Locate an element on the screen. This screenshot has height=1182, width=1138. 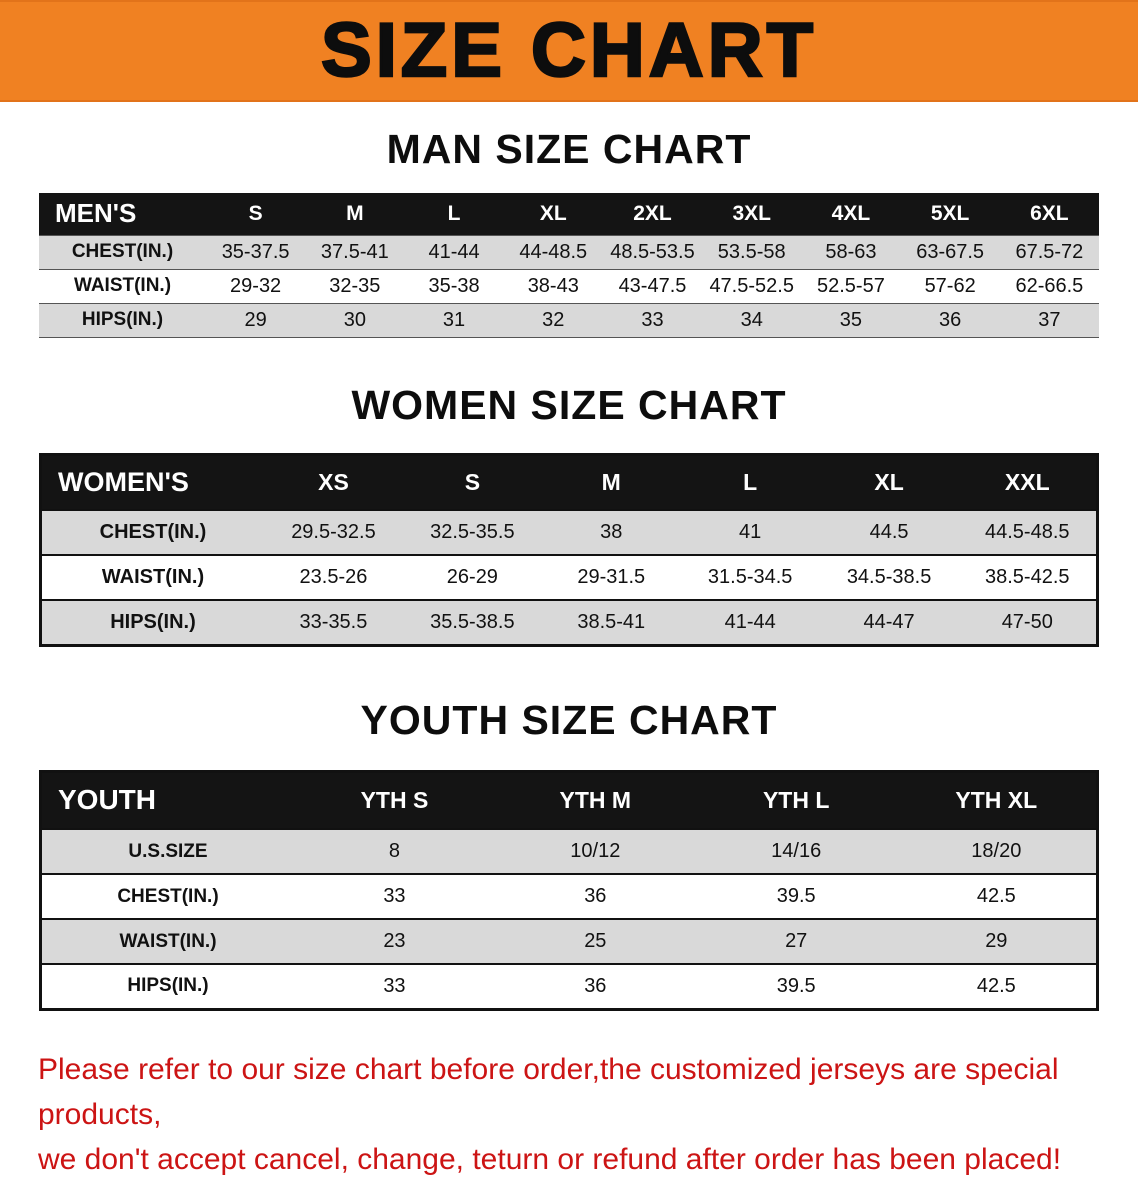
value-cell: 31 is located at coordinates (454, 319).